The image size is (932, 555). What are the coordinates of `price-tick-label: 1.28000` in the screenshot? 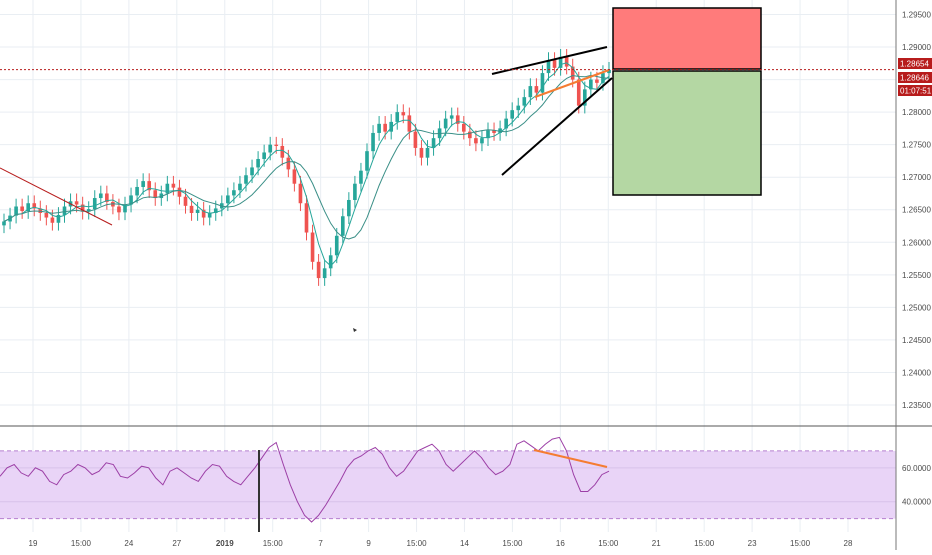 It's located at (916, 112).